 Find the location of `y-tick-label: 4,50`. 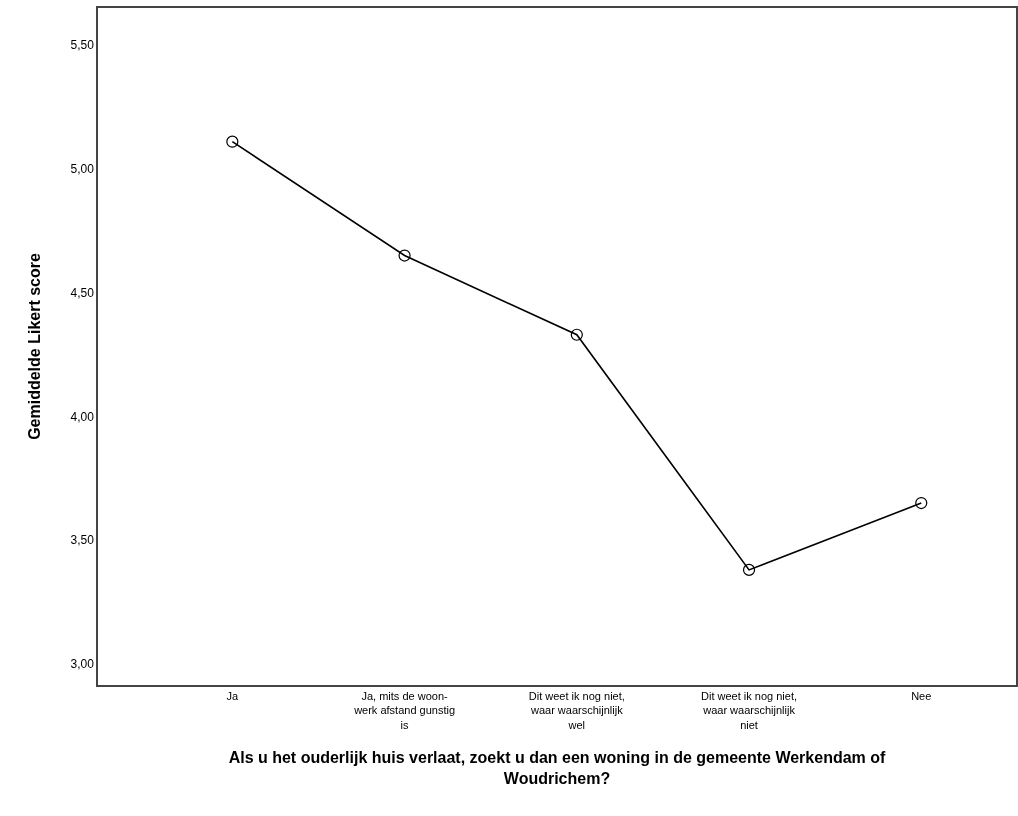

y-tick-label: 4,50 is located at coordinates (82, 292).